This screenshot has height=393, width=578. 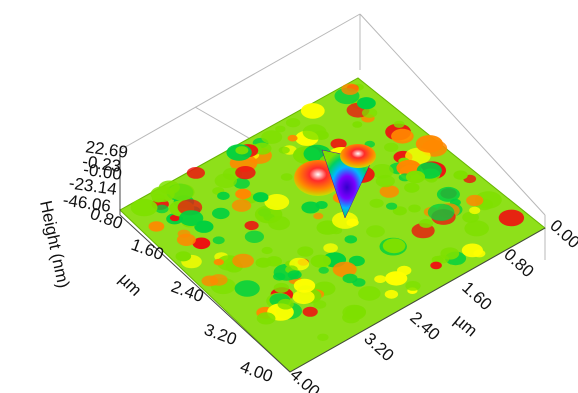 I want to click on right-tick-label: 2.40, so click(x=424, y=326).